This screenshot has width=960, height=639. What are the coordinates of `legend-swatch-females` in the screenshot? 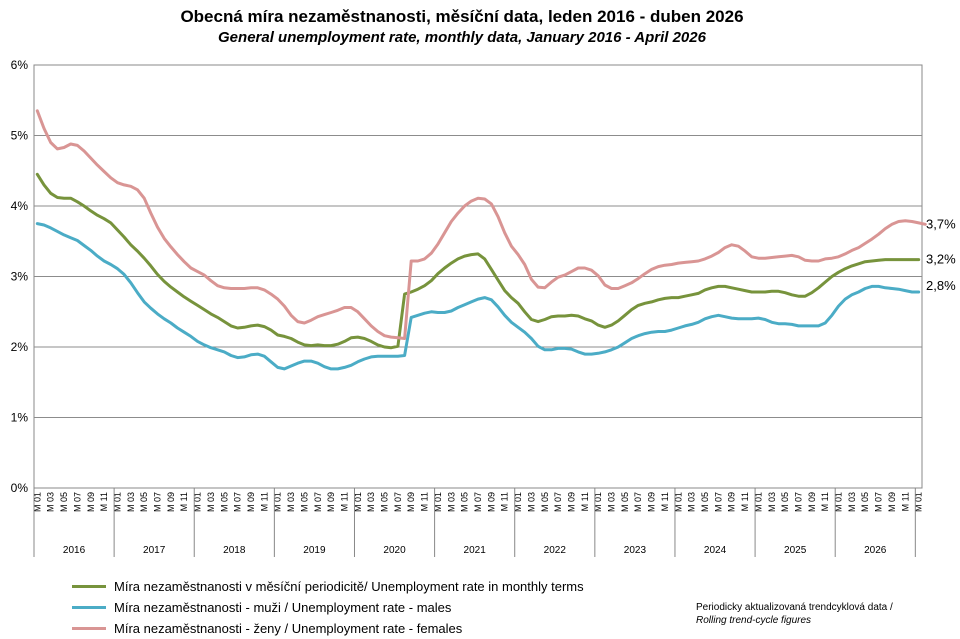 It's located at (89, 628).